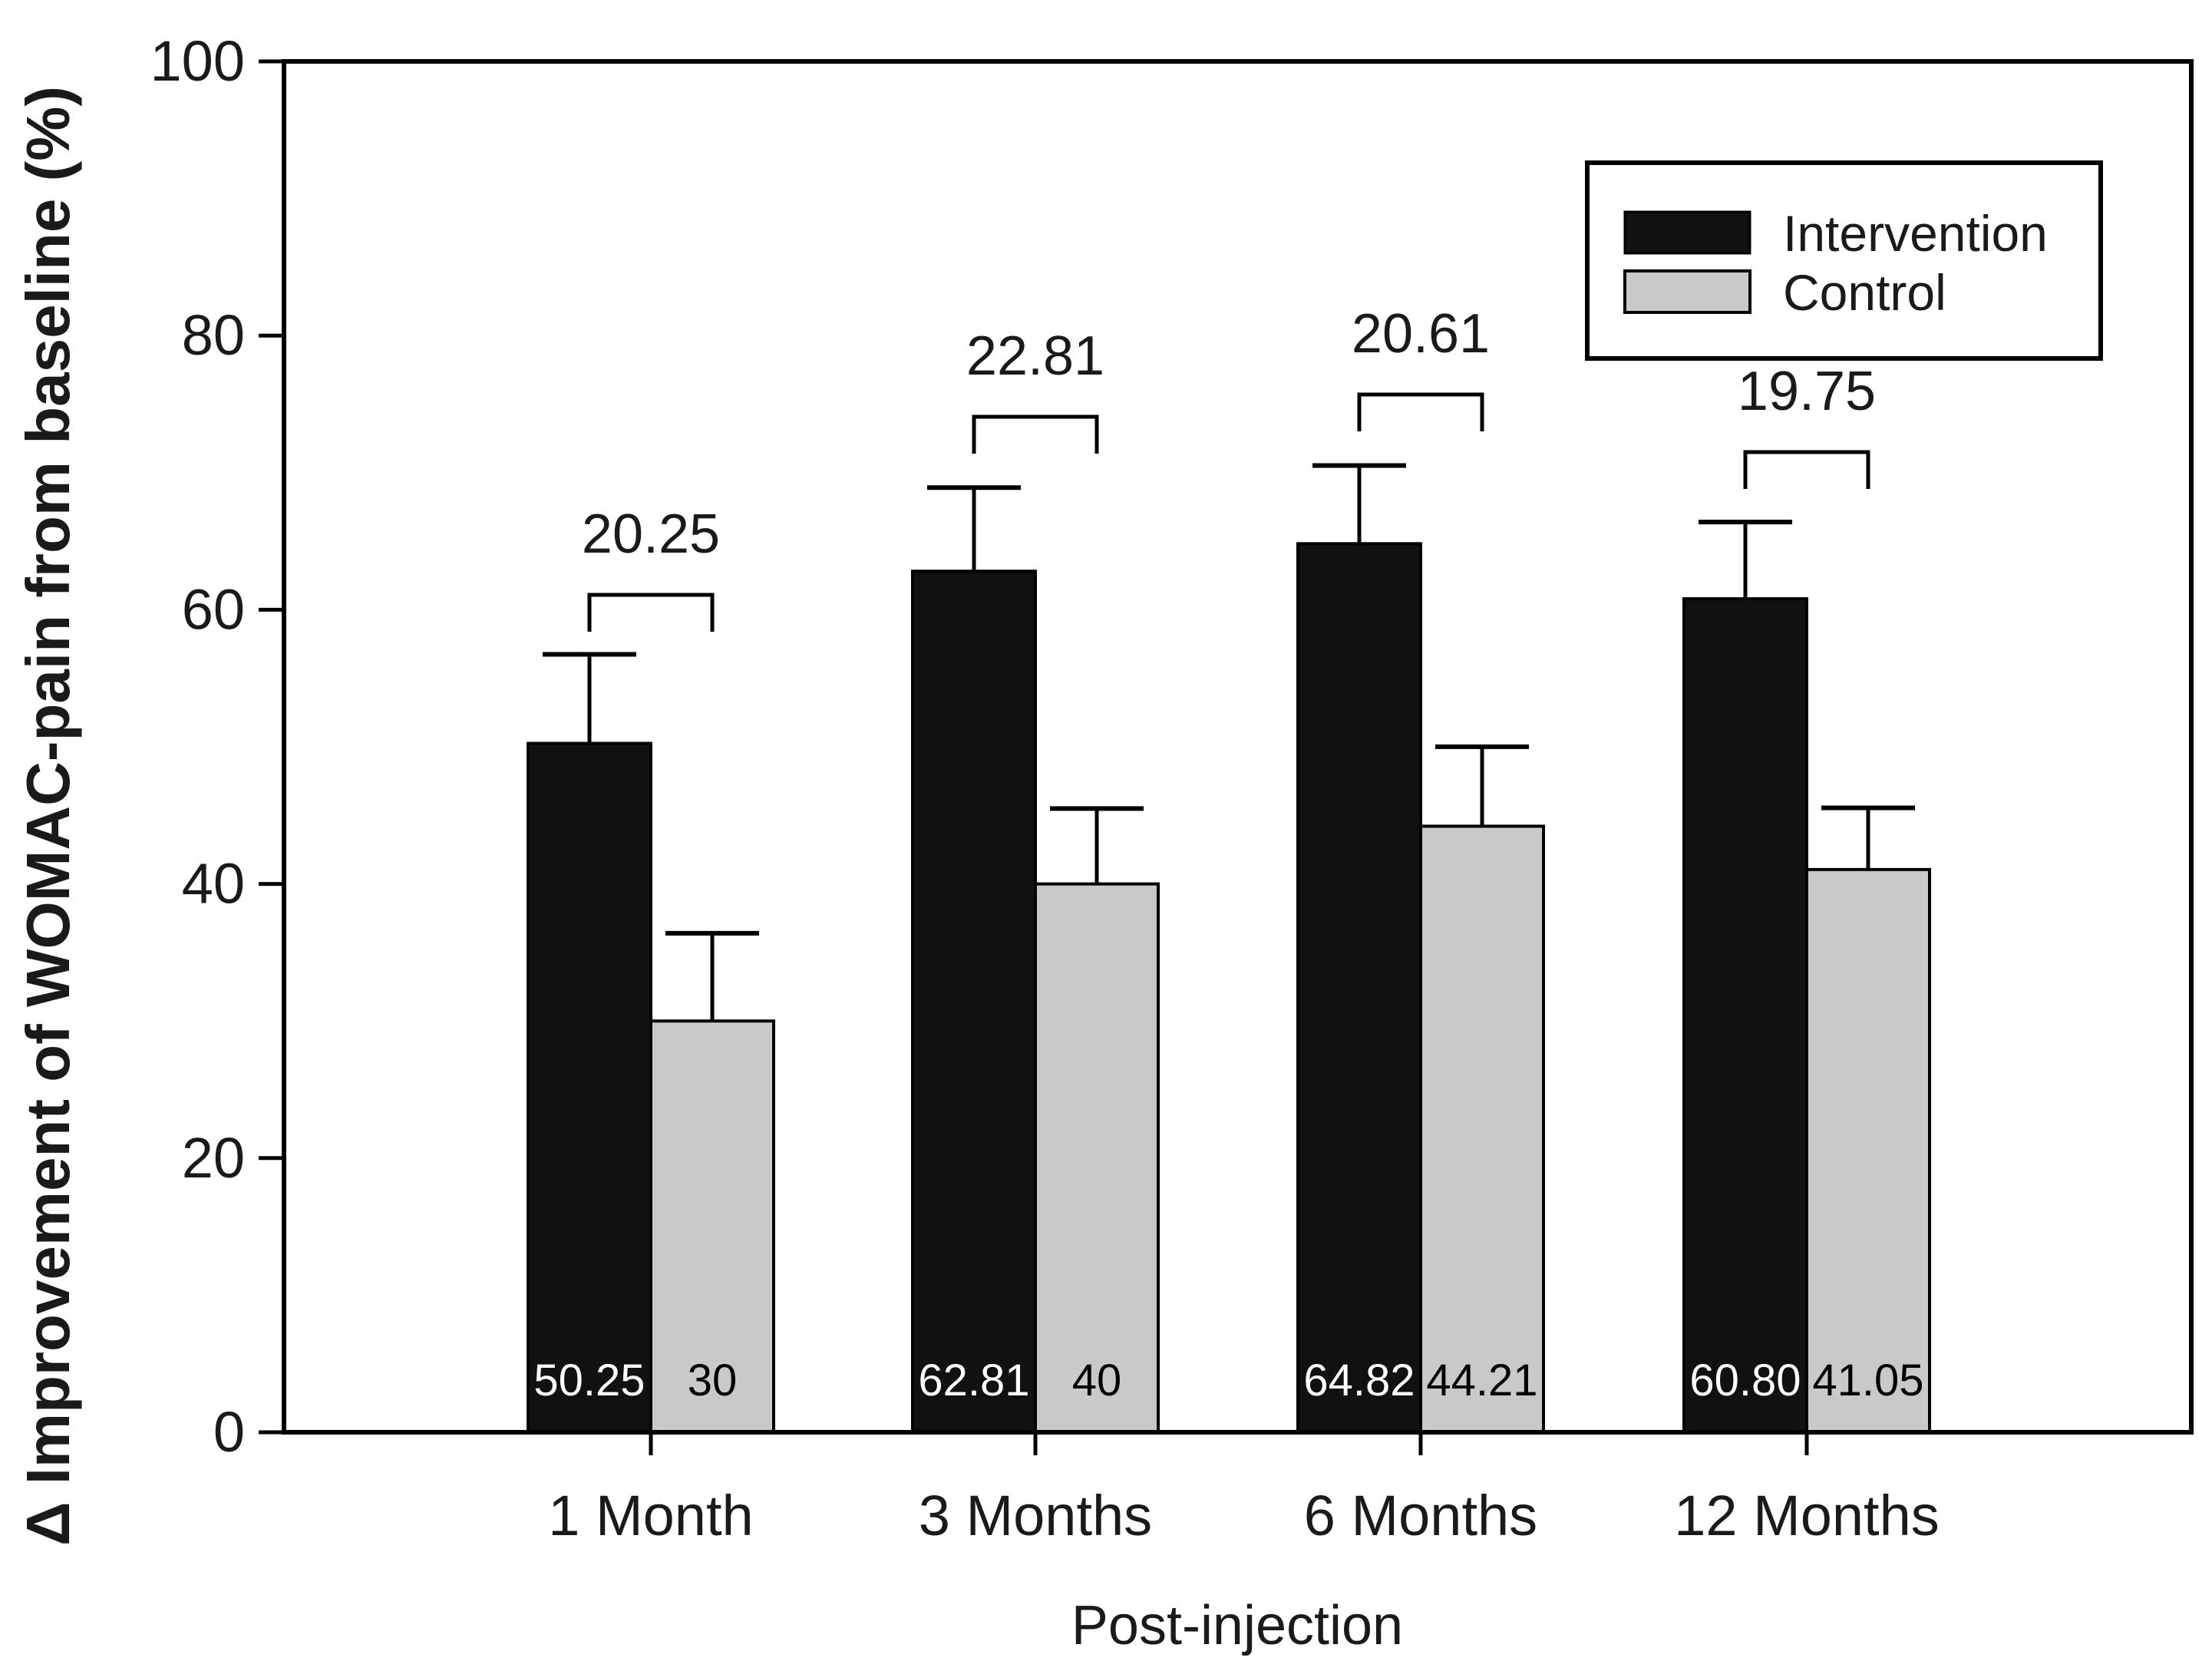 The height and width of the screenshot is (1661, 2212). What do you see at coordinates (1864, 292) in the screenshot?
I see `legend-label-control: Control` at bounding box center [1864, 292].